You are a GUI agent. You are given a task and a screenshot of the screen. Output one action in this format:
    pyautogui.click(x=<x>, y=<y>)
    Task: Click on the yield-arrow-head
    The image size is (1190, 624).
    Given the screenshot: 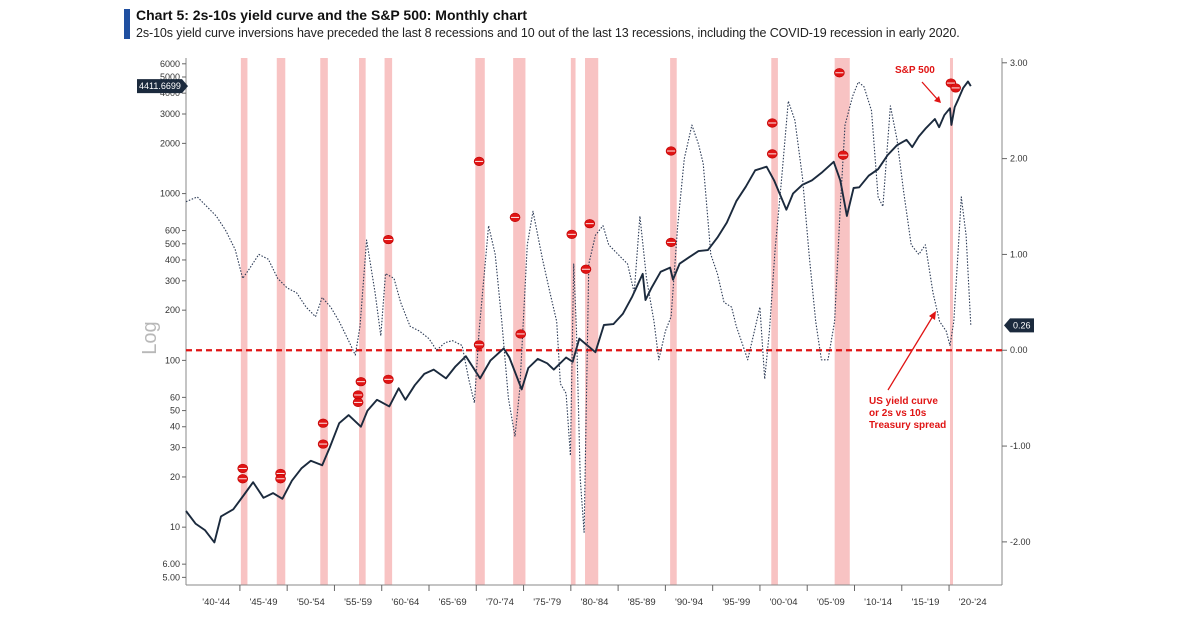 What is the action you would take?
    pyautogui.click(x=932, y=315)
    